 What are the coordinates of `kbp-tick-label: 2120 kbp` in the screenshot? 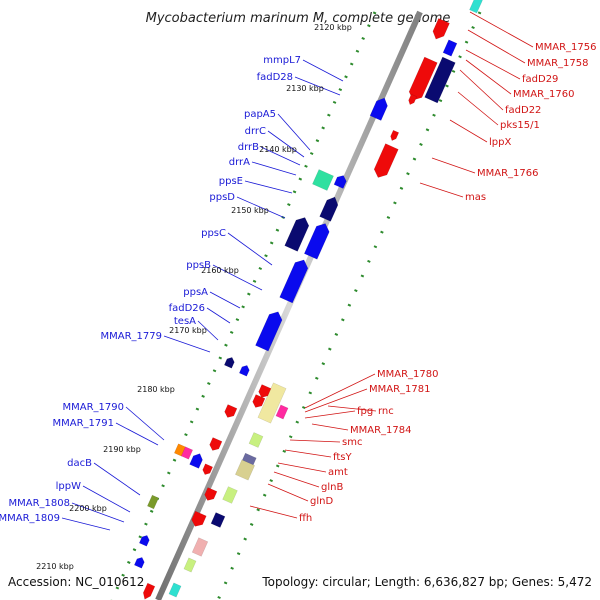 It's located at (333, 27).